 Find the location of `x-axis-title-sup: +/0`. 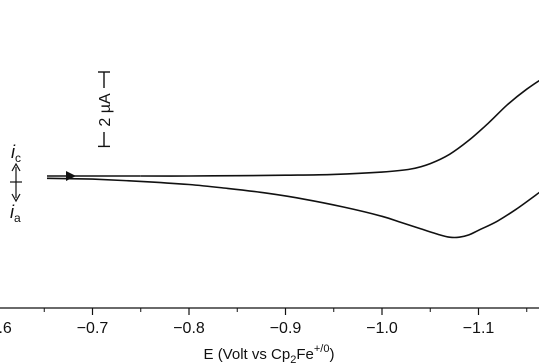

x-axis-title-sup: +/0 is located at coordinates (322, 349).